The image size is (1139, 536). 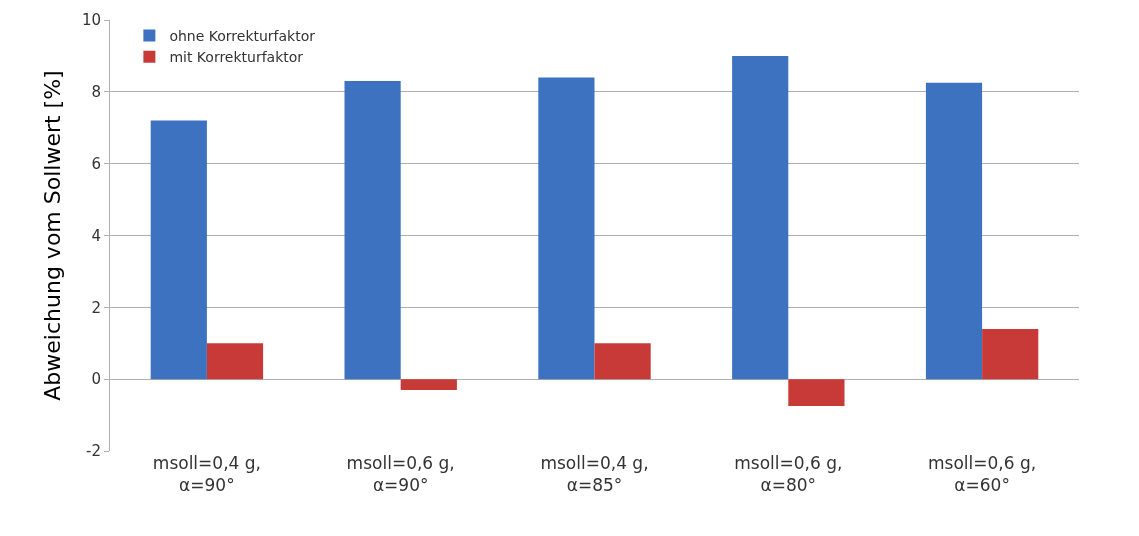 I want to click on y-tick-label: 2, so click(x=96, y=307).